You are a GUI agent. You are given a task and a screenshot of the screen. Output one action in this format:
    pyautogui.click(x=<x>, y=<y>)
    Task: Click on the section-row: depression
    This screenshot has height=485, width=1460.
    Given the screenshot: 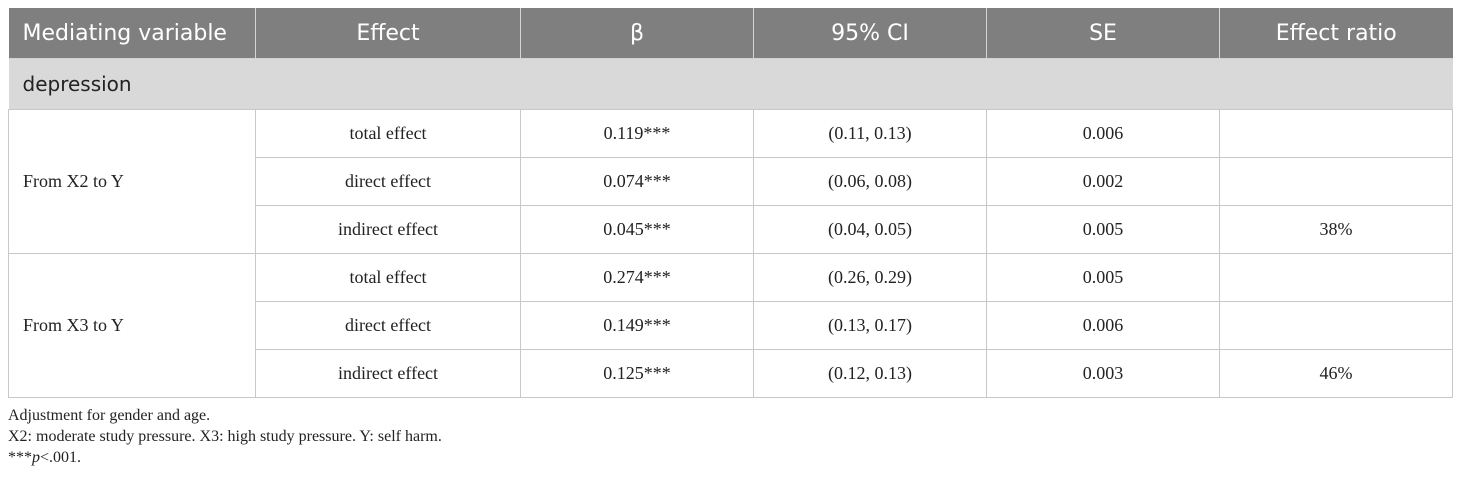 What is the action you would take?
    pyautogui.click(x=730, y=84)
    